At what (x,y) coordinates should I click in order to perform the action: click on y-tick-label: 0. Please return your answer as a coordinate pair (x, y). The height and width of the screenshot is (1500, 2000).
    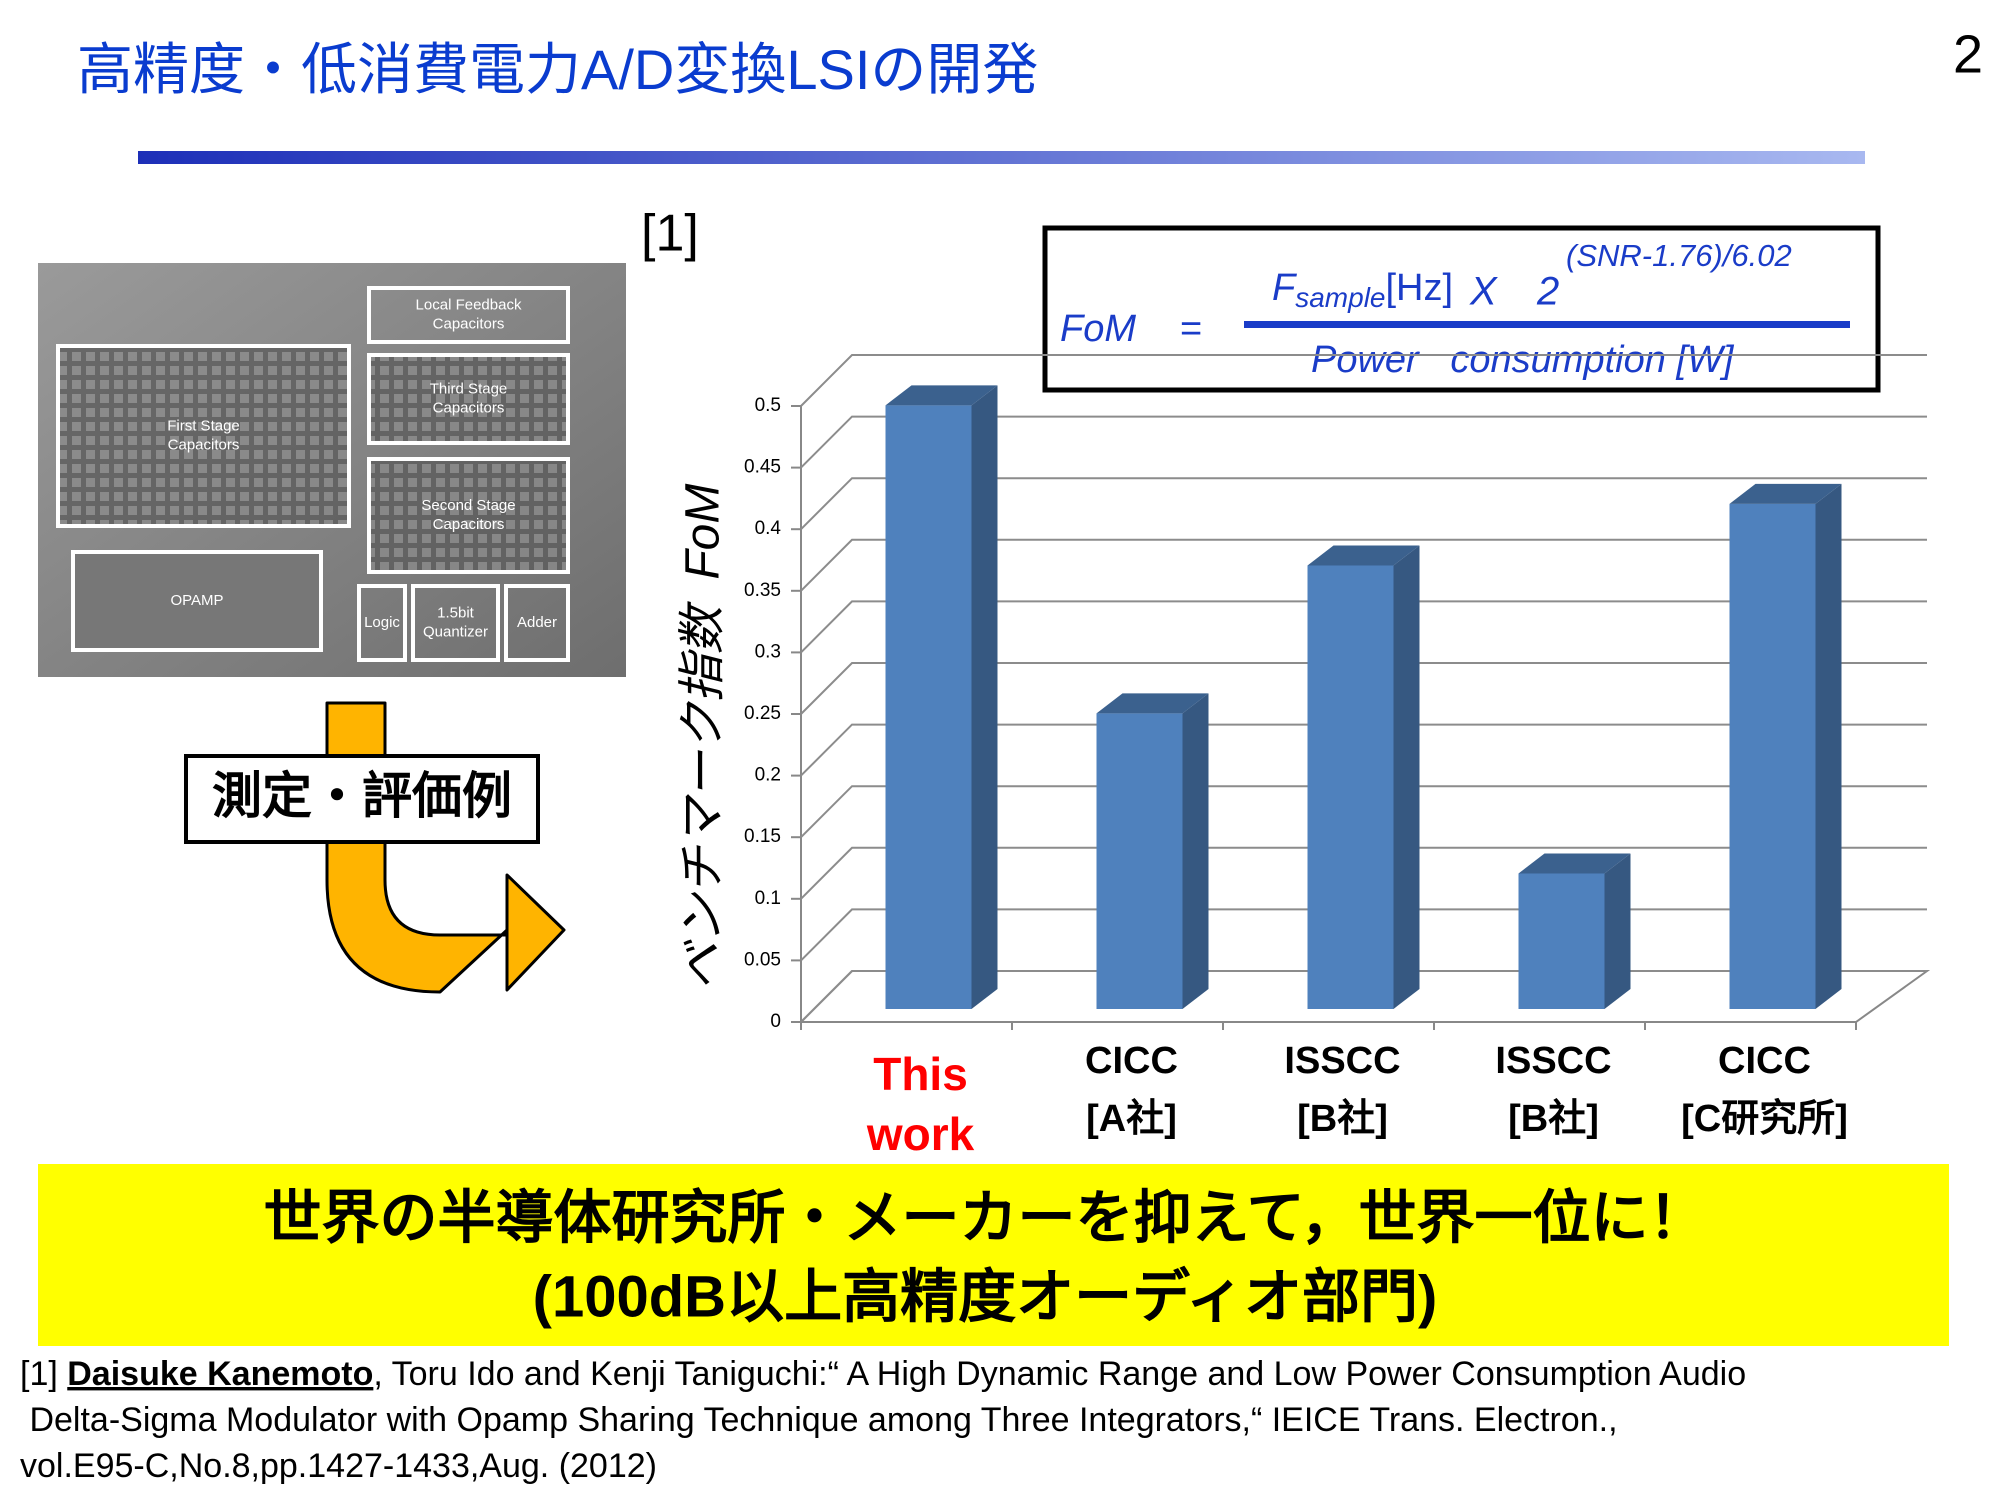
    Looking at the image, I should click on (775, 1021).